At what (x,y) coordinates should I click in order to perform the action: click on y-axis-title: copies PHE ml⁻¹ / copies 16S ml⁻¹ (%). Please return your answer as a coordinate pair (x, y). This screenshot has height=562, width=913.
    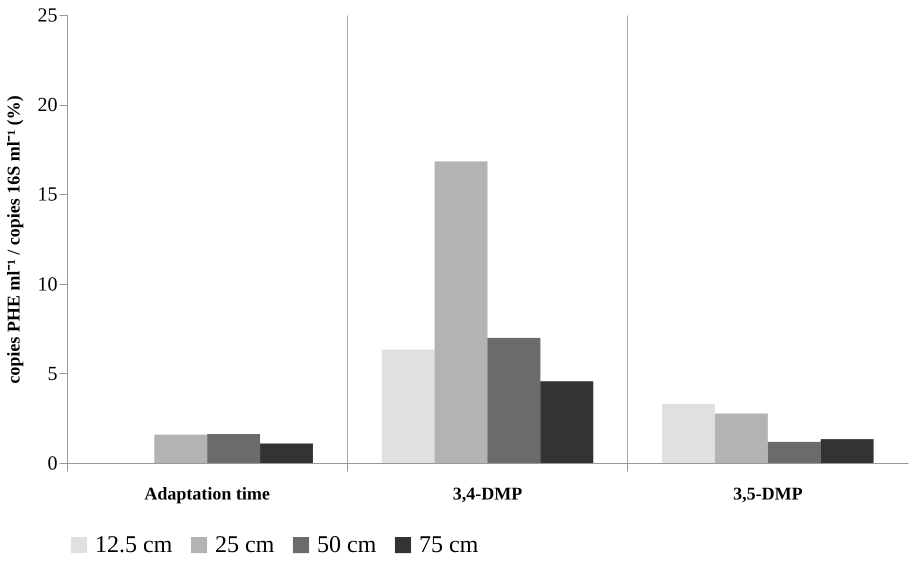
    Looking at the image, I should click on (14, 239).